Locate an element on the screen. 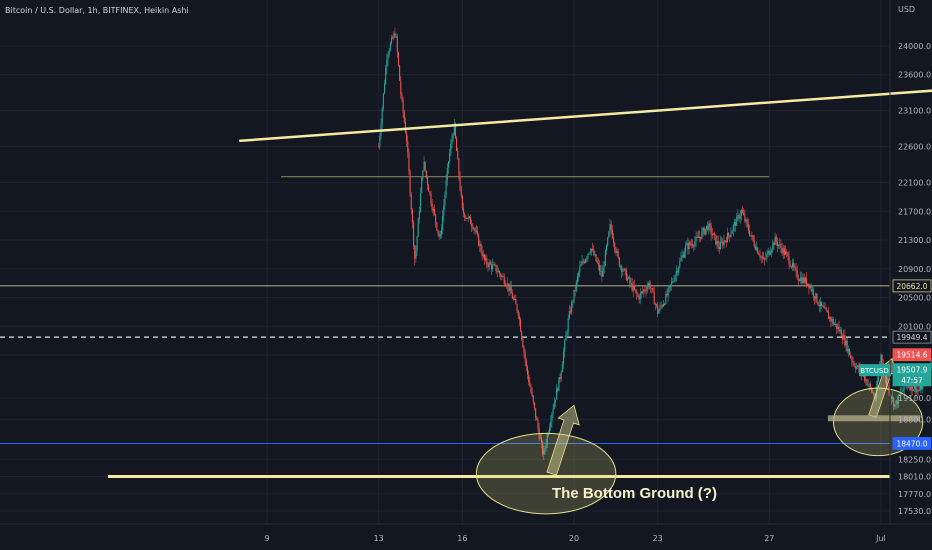 This screenshot has height=550, width=932. y-tick-label: 18010.0 is located at coordinates (914, 477).